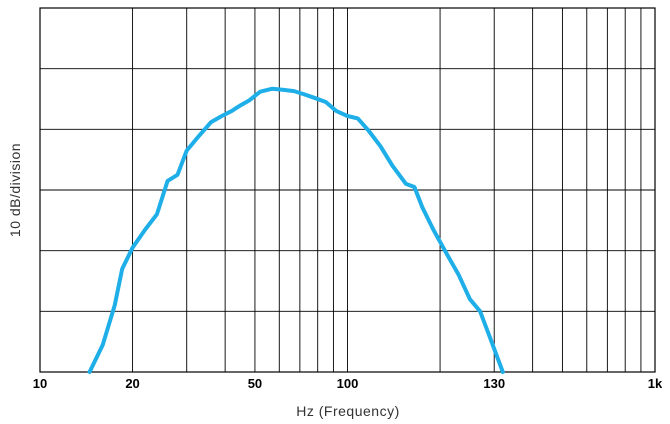  I want to click on y-axis-label: 10 dB/division, so click(15, 190).